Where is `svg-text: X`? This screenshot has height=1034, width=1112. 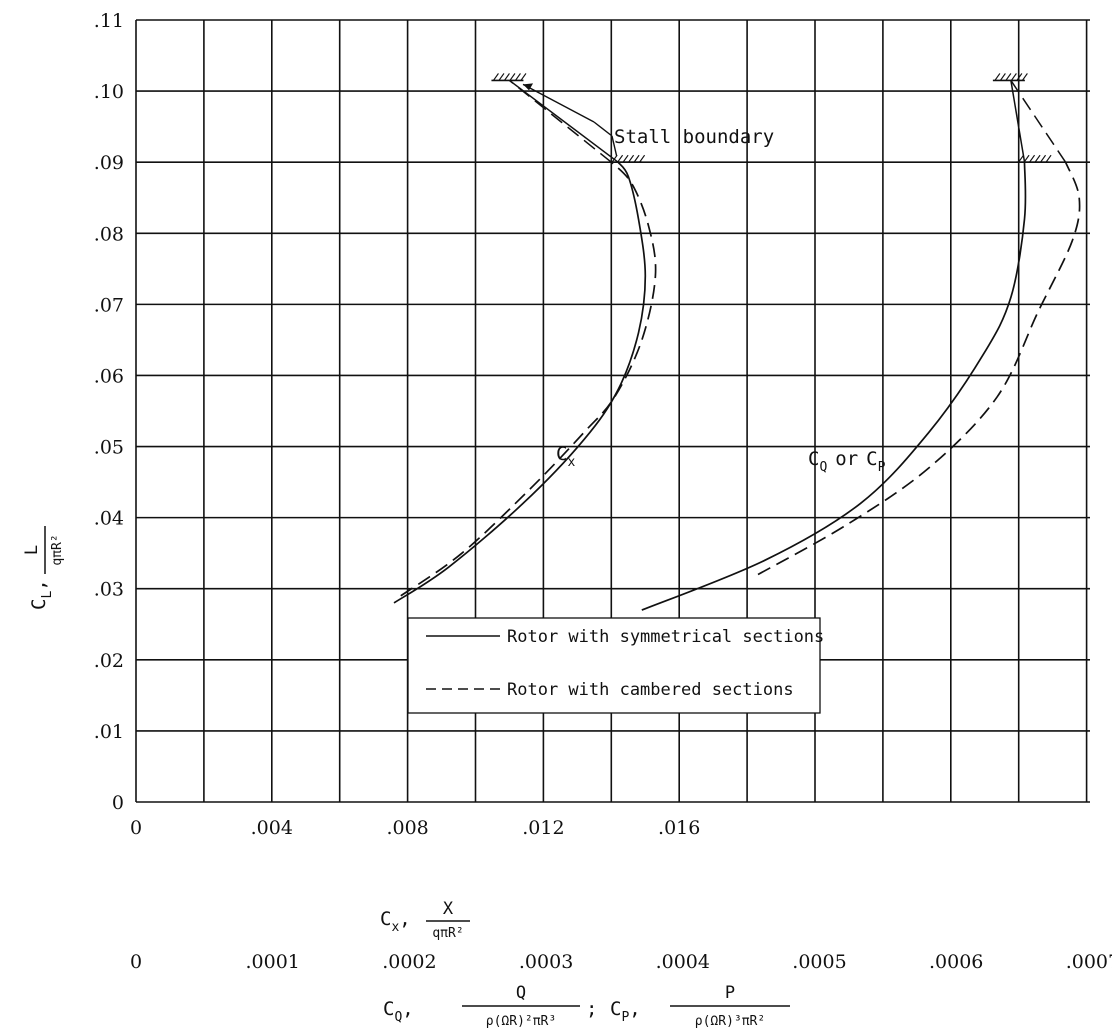 svg-text: X is located at coordinates (448, 909).